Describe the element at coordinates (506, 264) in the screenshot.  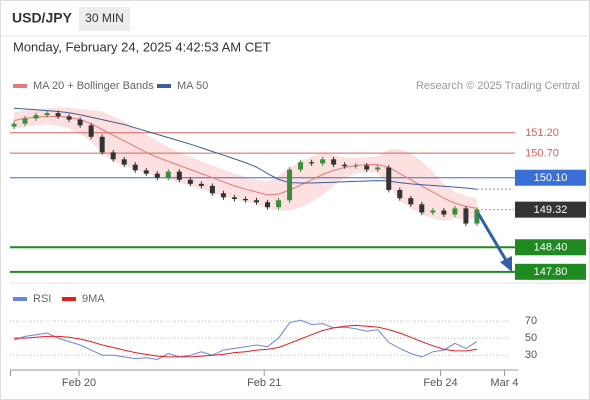
I see `forecast-arrowhead` at that location.